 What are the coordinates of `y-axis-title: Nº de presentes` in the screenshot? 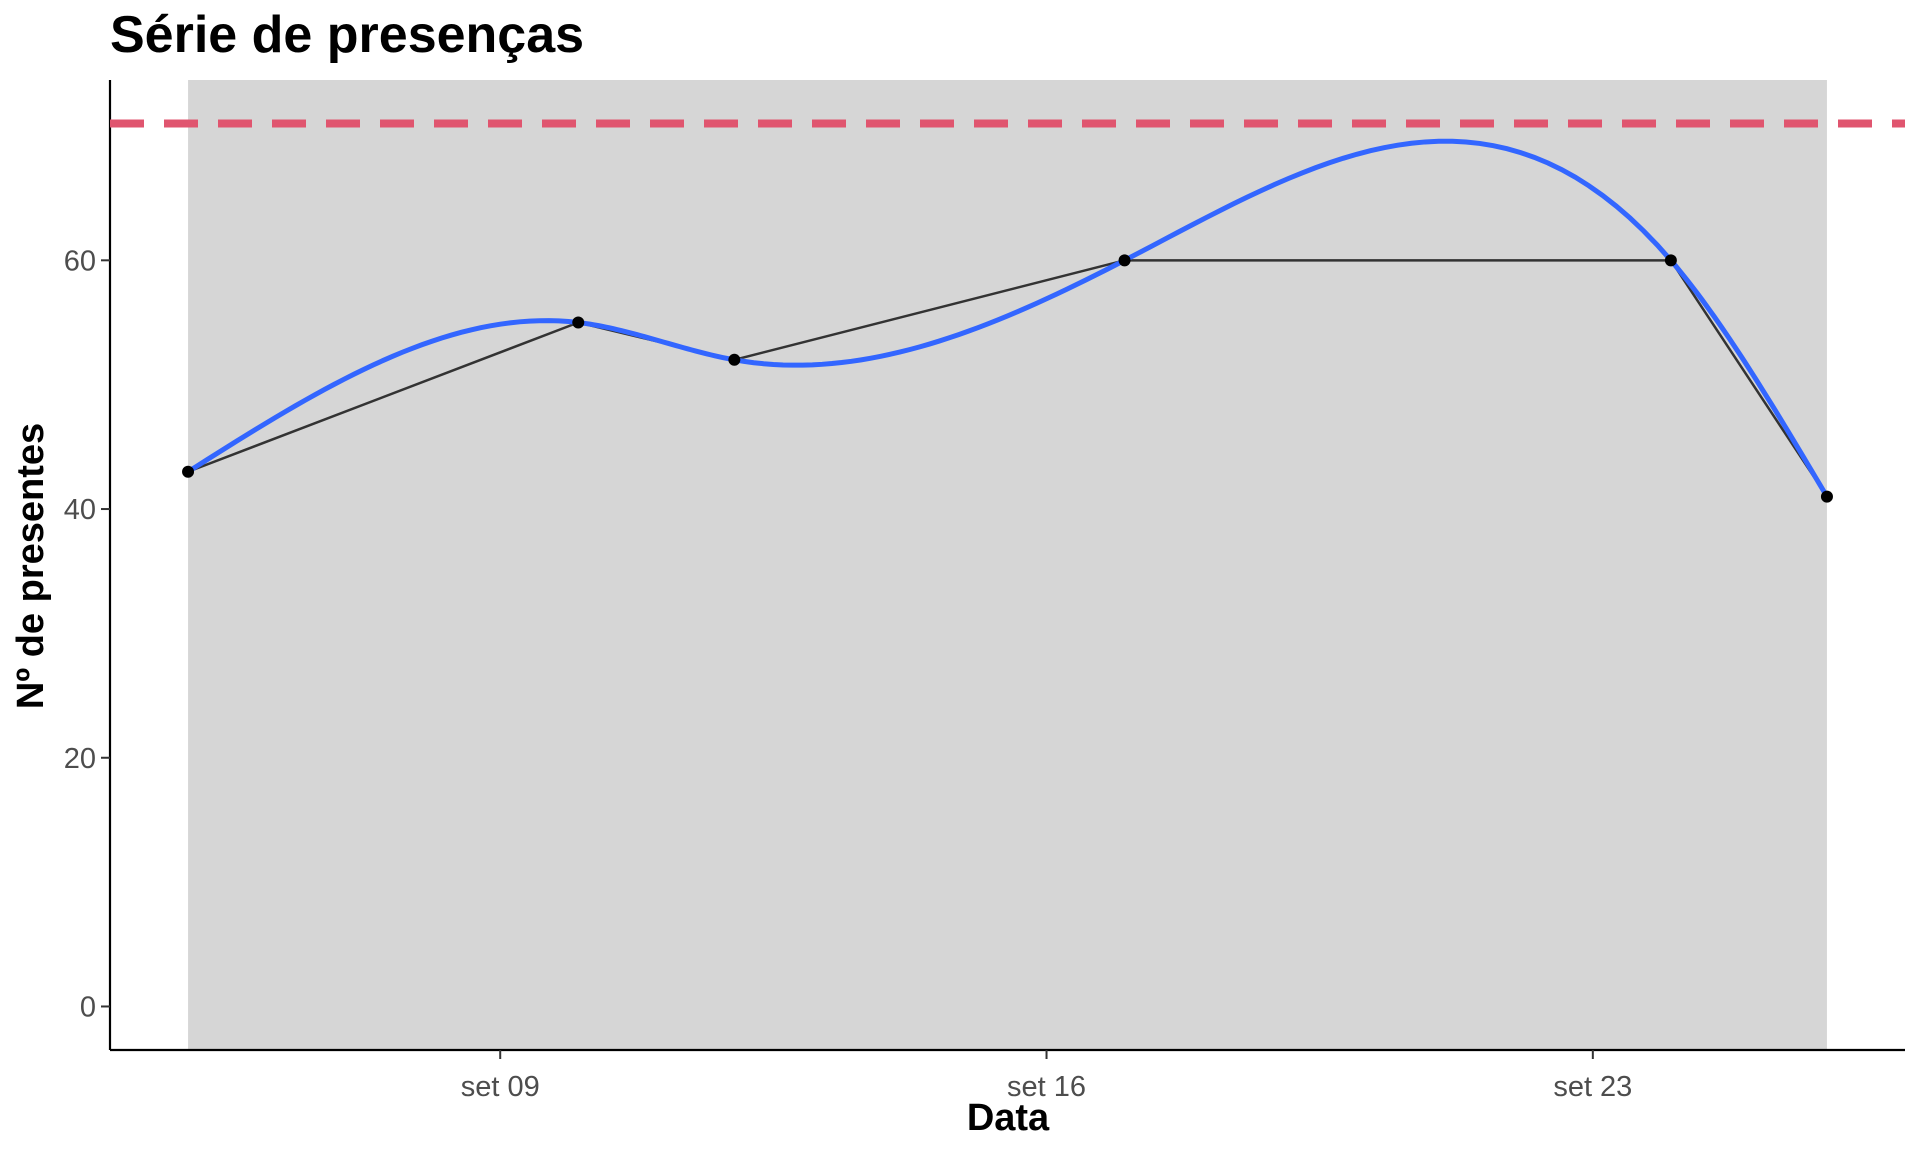 It's located at (31, 566).